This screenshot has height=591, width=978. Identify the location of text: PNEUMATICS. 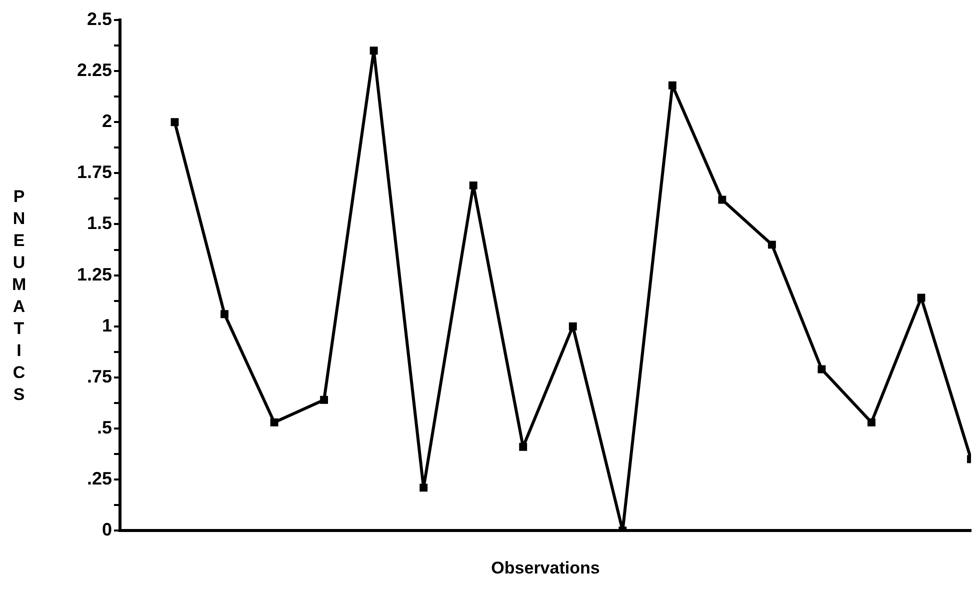
(19, 295).